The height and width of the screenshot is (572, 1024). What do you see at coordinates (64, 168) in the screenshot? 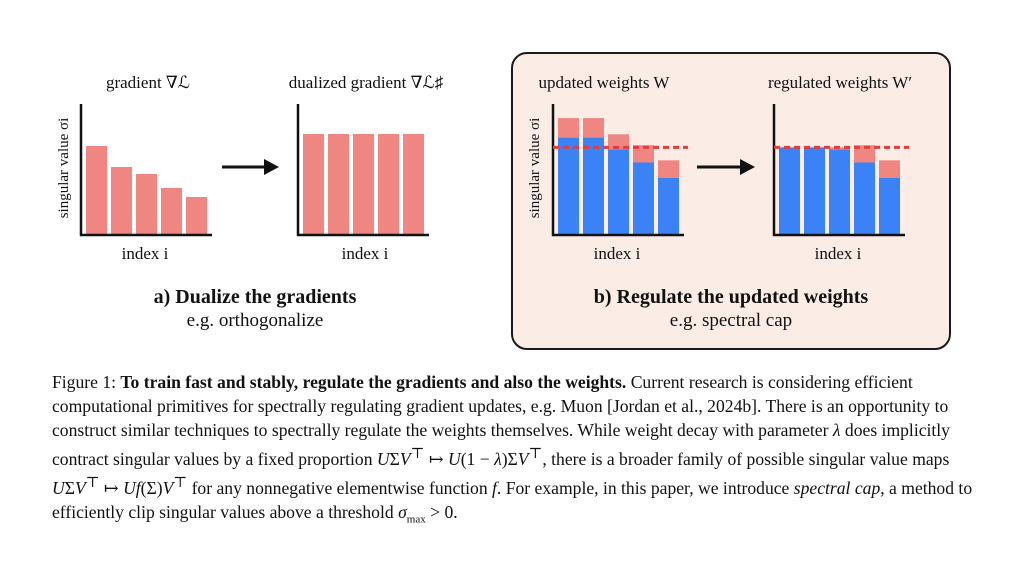
I see `panel-a-ylabel: singular value σi` at bounding box center [64, 168].